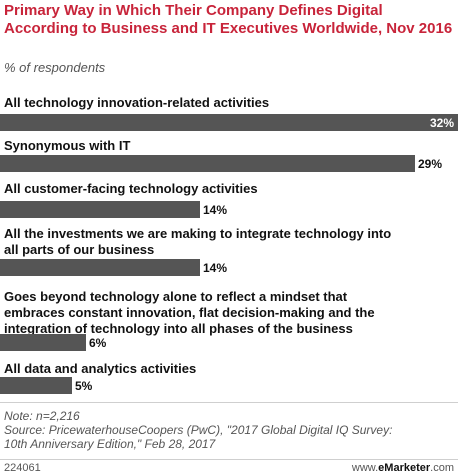 The width and height of the screenshot is (458, 476). Describe the element at coordinates (442, 123) in the screenshot. I see `value-label: 32%` at that location.